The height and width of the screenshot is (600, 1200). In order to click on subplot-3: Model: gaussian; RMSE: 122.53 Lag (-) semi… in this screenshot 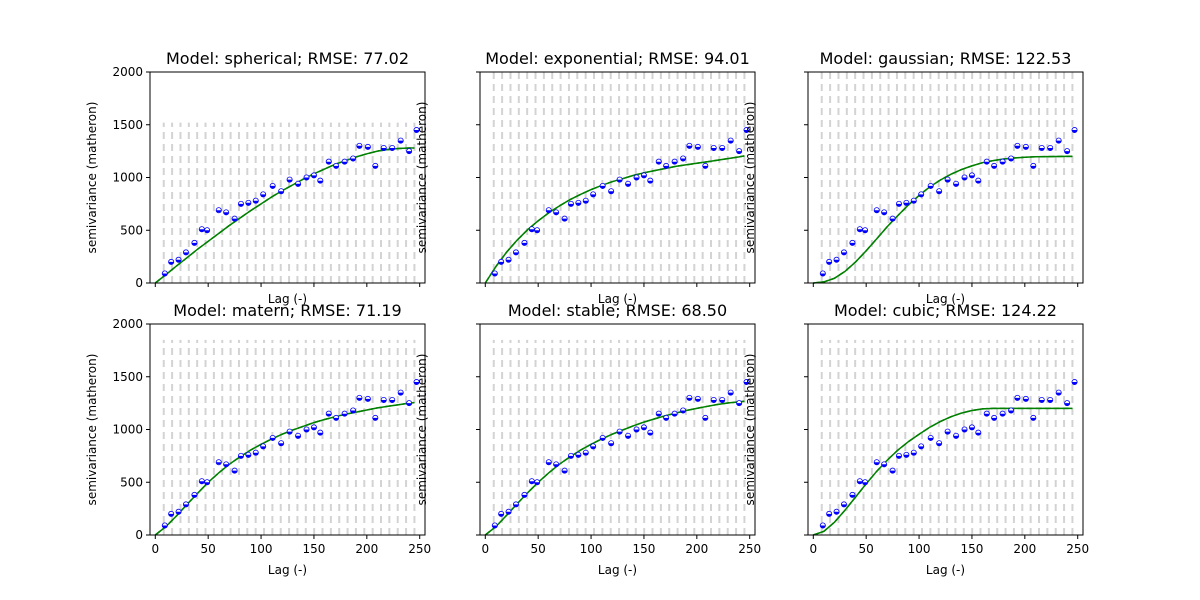, I will do `click(913, 177)`.